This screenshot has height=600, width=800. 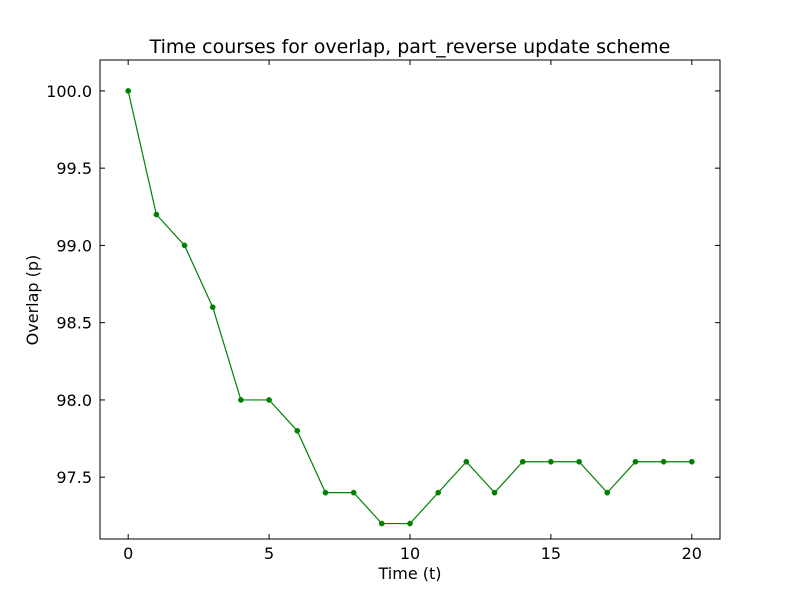 What do you see at coordinates (410, 573) in the screenshot?
I see `x-axis-label: Time (t)` at bounding box center [410, 573].